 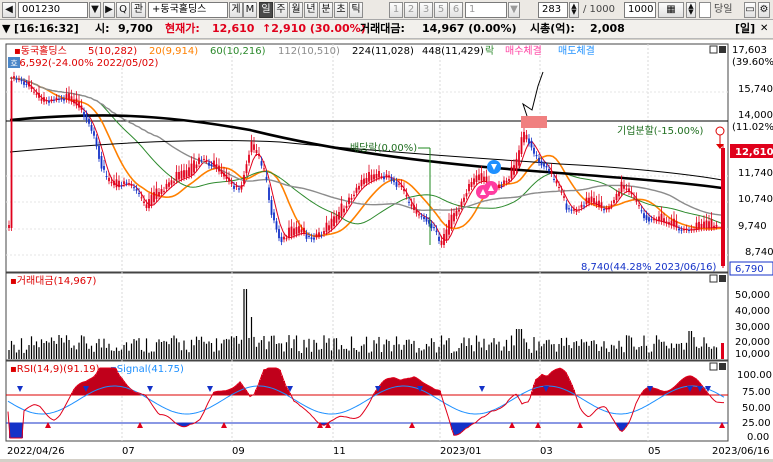 I want to click on stock-name-field: +동국홀딩스, so click(x=188, y=10).